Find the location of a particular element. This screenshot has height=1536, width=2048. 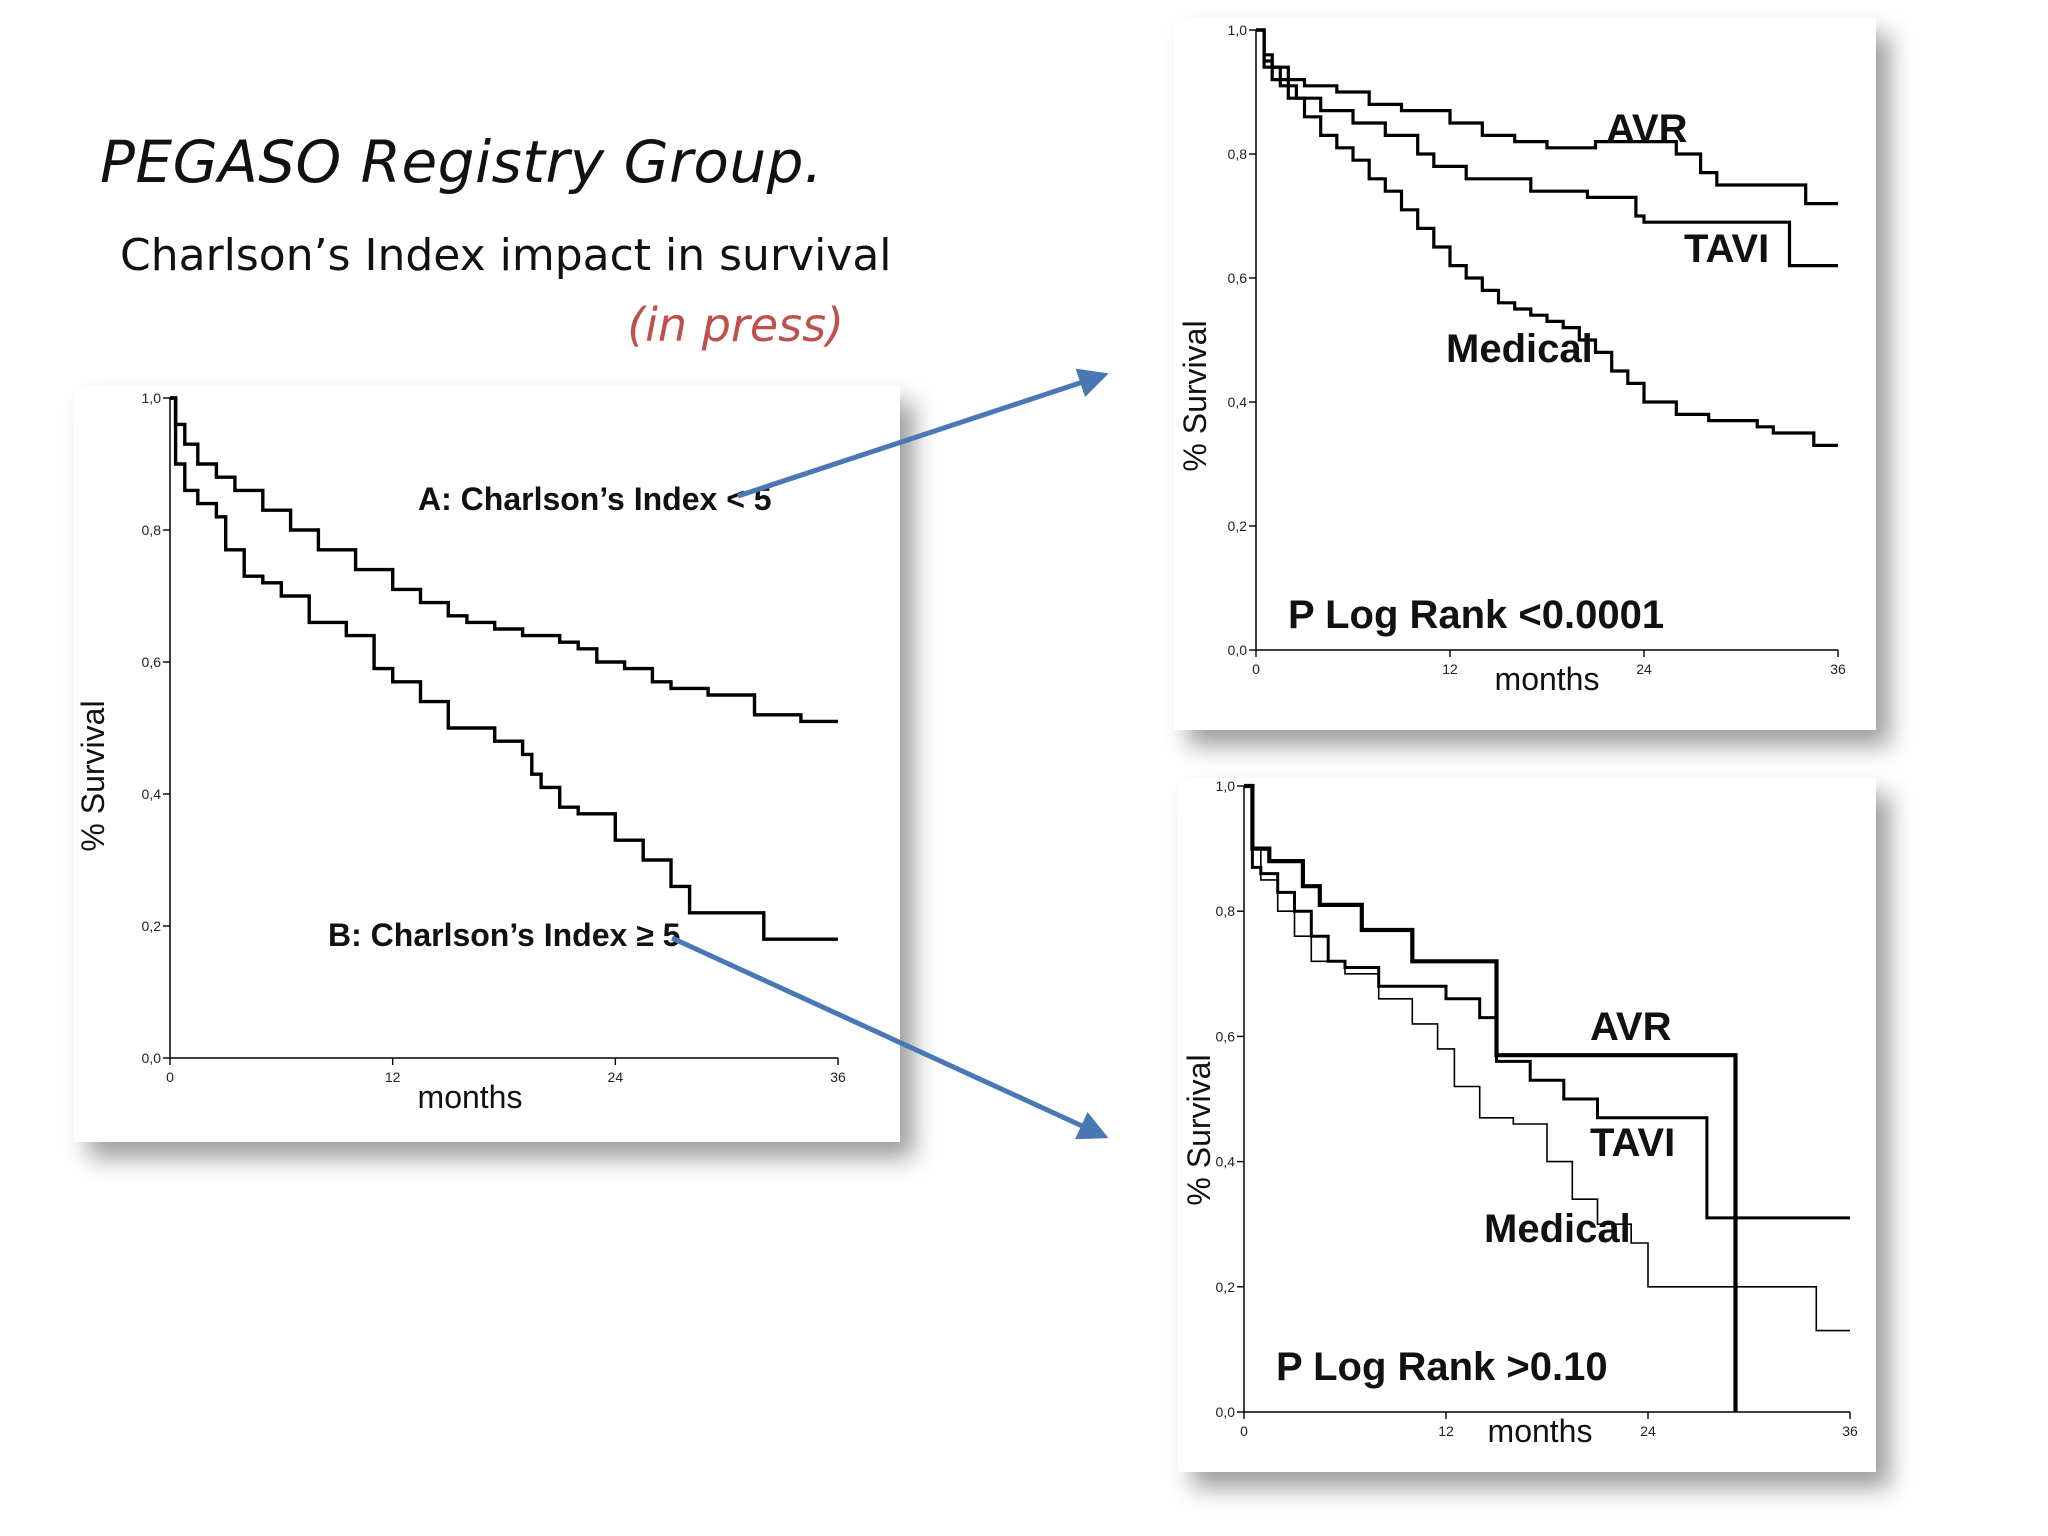

log-rank-annotation: P Log Rank >0.10 is located at coordinates (1442, 1367).